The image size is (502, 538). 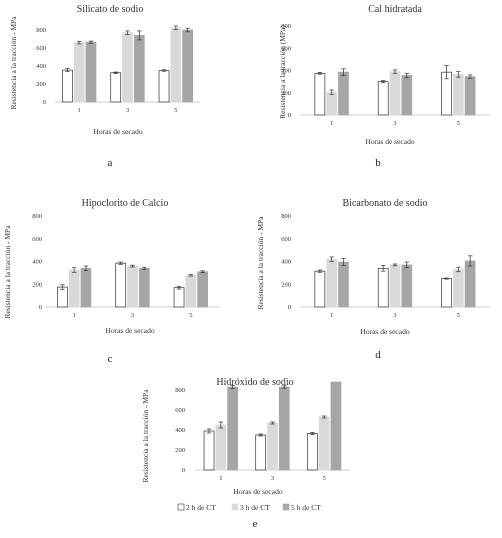 I want to click on legend-label-3h: 3 h de CT, so click(x=255, y=507).